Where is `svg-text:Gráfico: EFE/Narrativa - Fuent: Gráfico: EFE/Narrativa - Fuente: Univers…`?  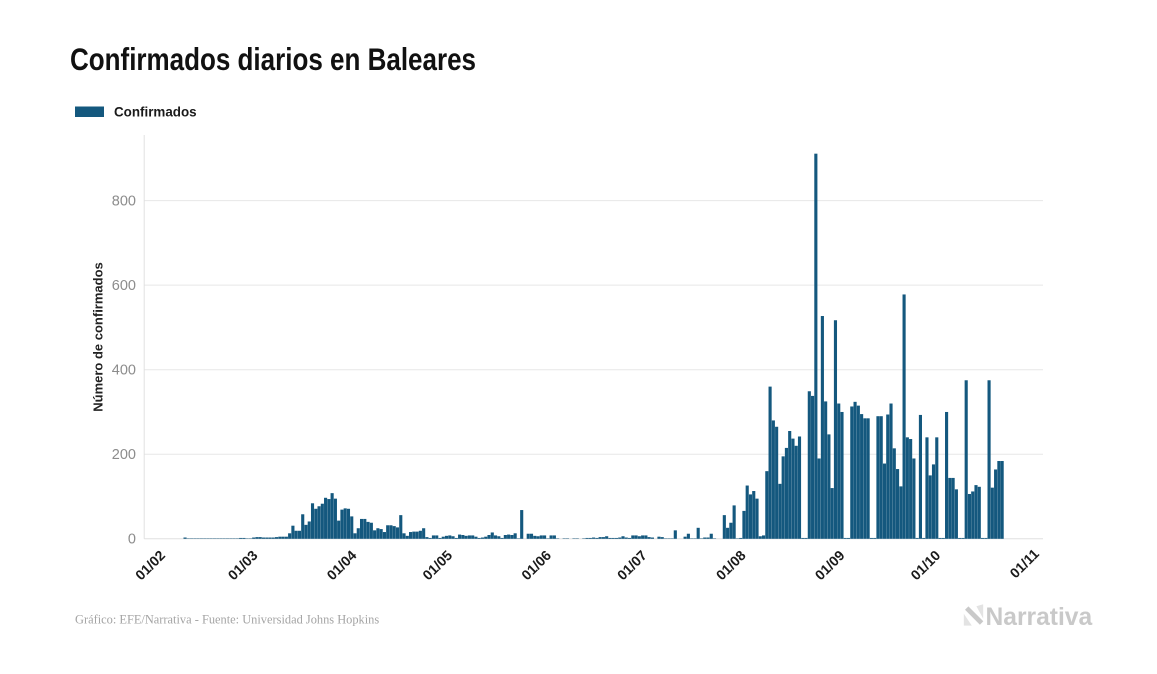 svg-text:Gráfico: EFE/Narrativa - Fuent: Gráfico: EFE/Narrativa - Fuente: Univers… is located at coordinates (227, 620).